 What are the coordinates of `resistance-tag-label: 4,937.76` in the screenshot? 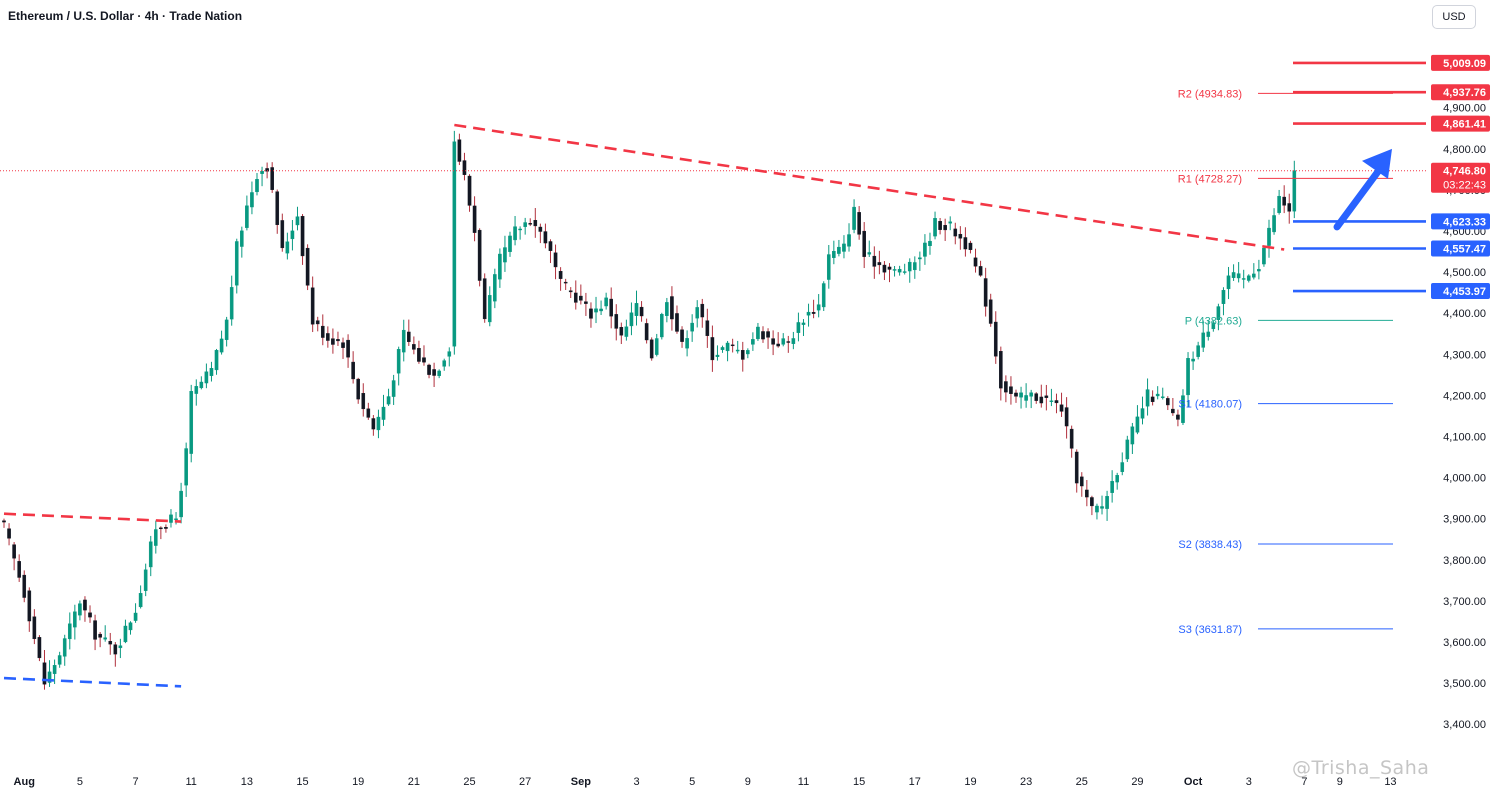 It's located at (1464, 93).